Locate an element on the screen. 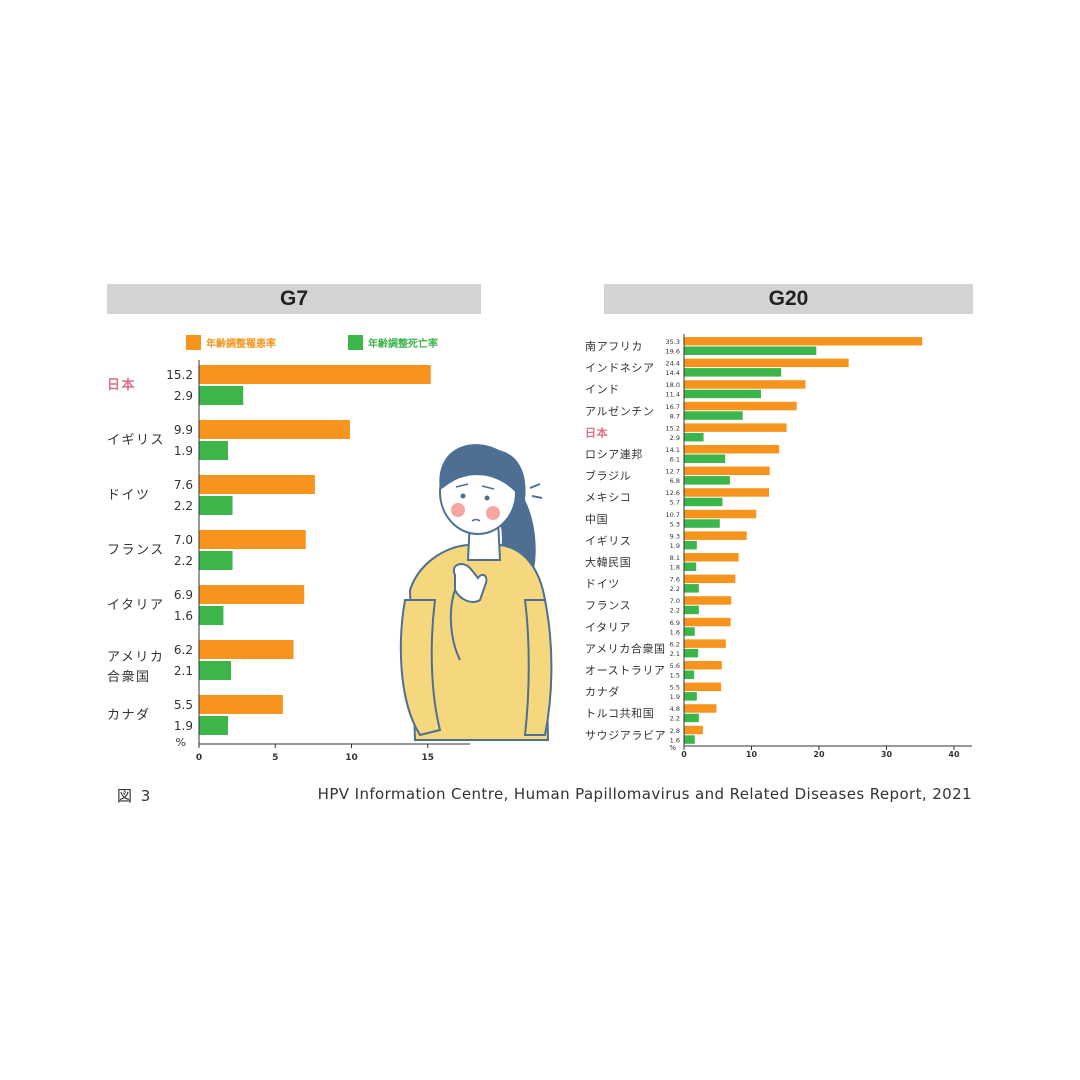 This screenshot has height=1080, width=1080. category-label: オーストラリア is located at coordinates (625, 670).